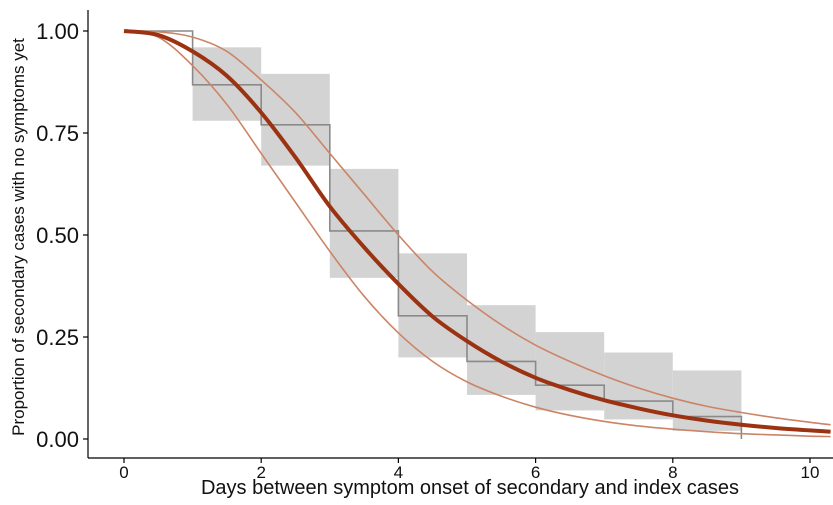  I want to click on x-tick-label-0: 0, so click(123, 472).